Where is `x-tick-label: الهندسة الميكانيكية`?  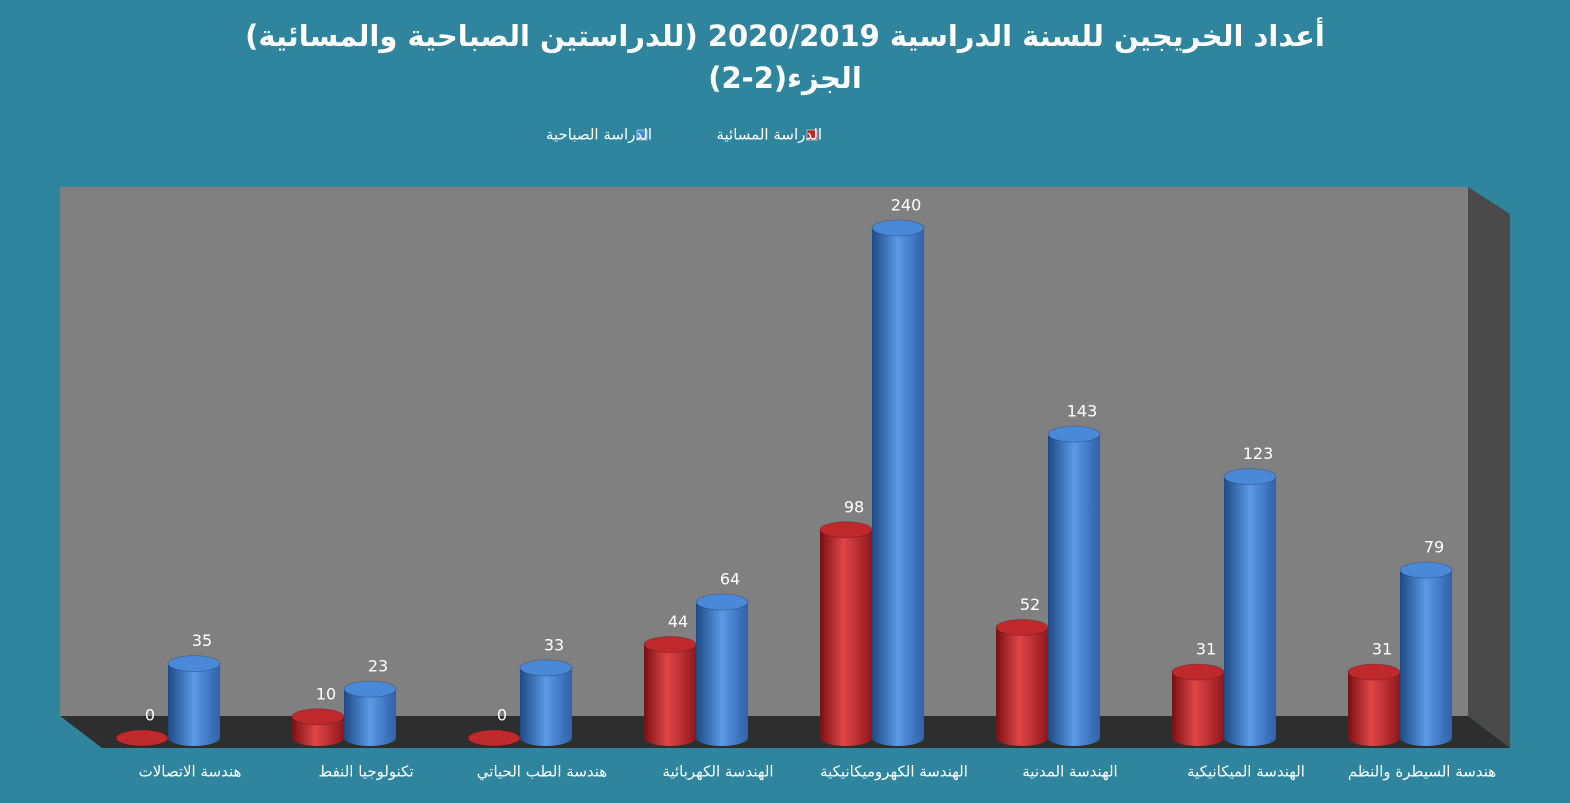 x-tick-label: الهندسة الميكانيكية is located at coordinates (1246, 772).